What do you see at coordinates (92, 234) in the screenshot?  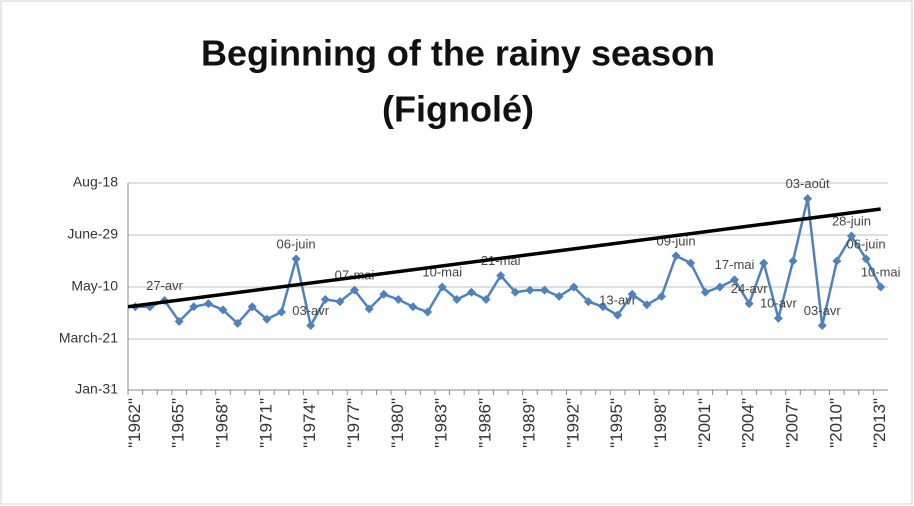 I see `y-tick-label: June-29` at bounding box center [92, 234].